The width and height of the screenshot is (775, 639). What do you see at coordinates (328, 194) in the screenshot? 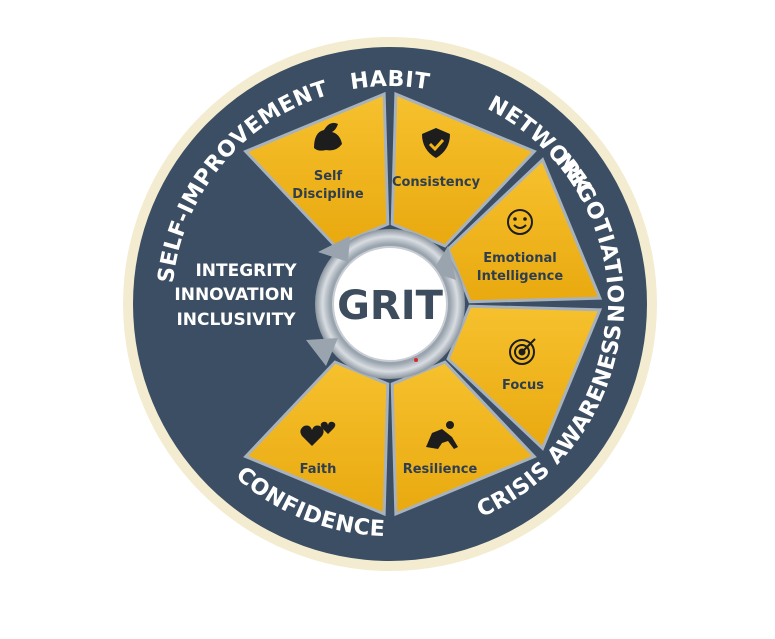
I see `segment-label-line: Discipline` at bounding box center [328, 194].